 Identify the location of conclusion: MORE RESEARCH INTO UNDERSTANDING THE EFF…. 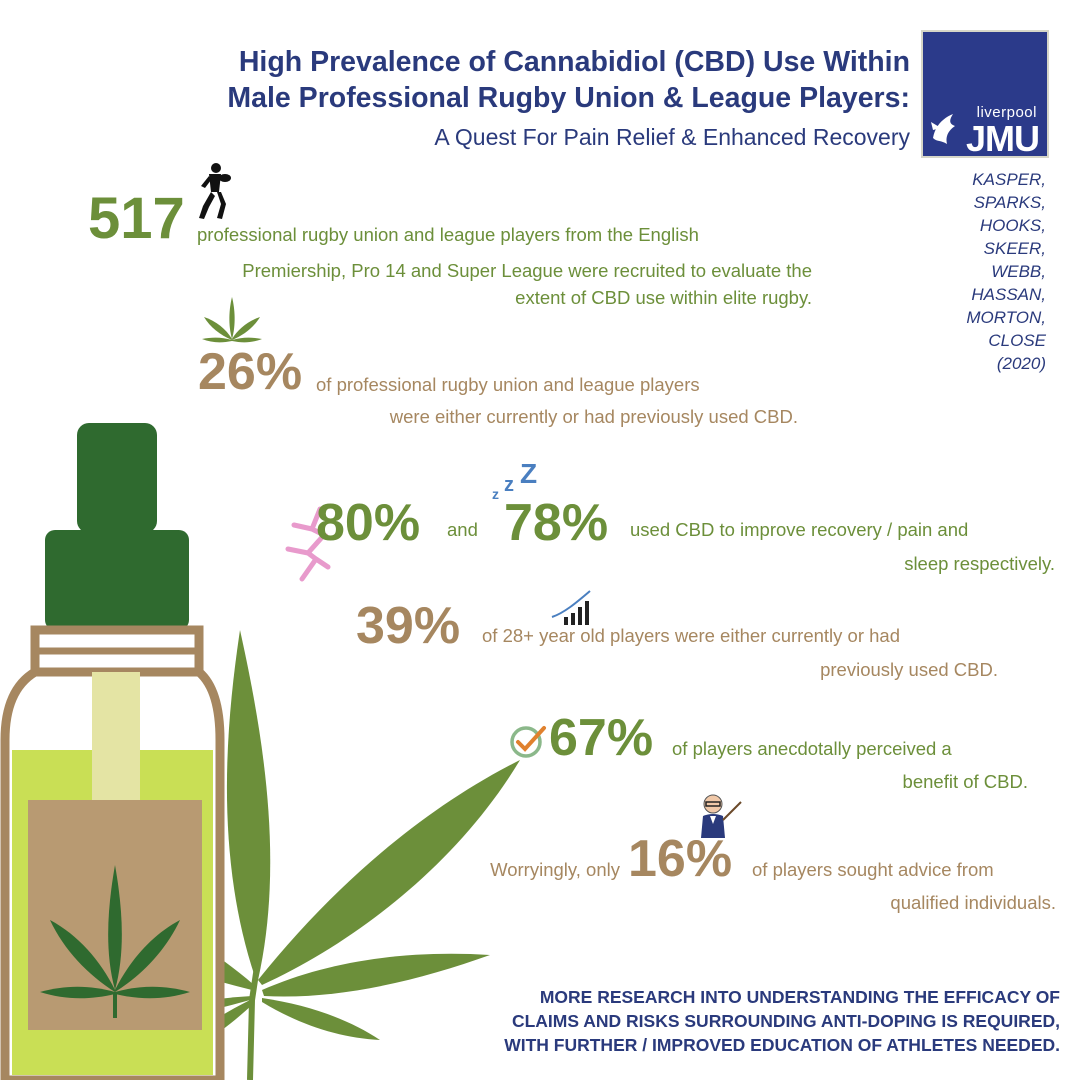
(720, 1021).